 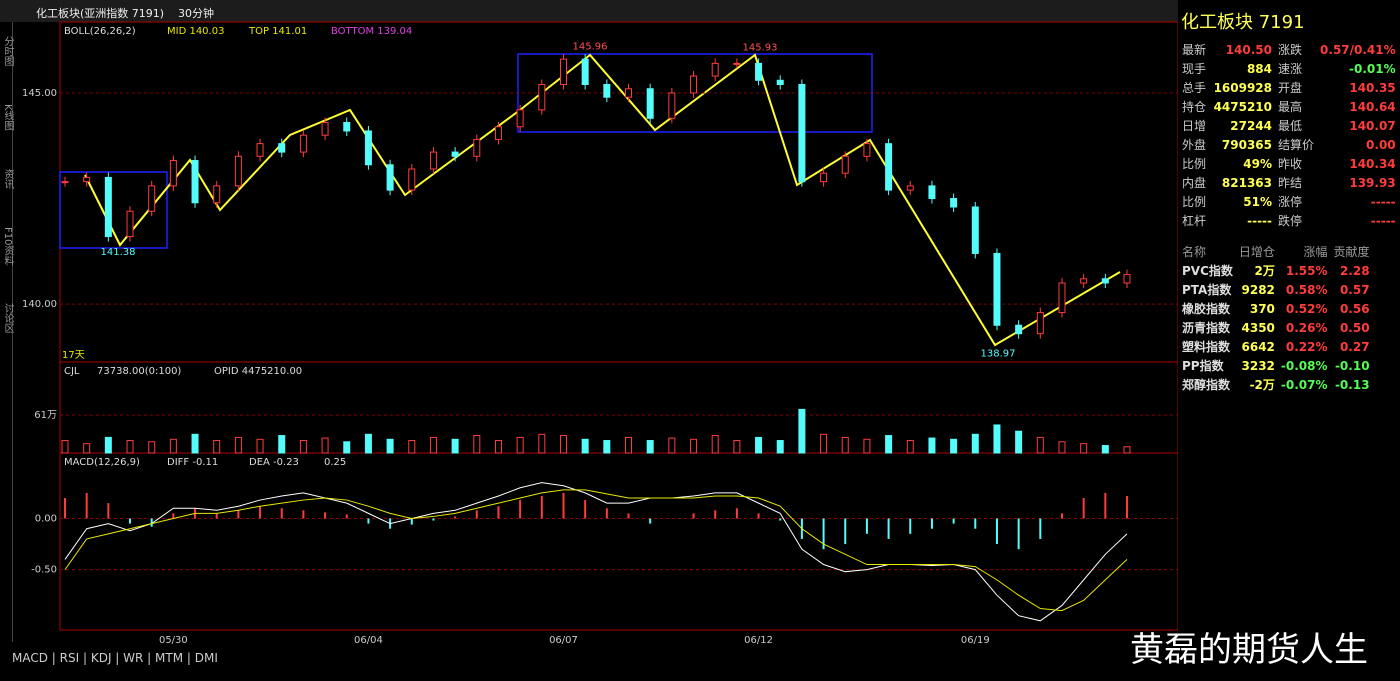 I want to click on sector-cell: 4350, so click(x=1258, y=327).